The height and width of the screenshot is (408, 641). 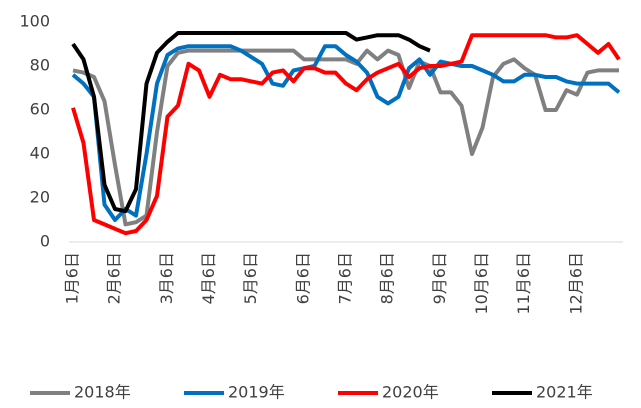 What do you see at coordinates (439, 278) in the screenshot?
I see `x-tick-label: 9月6日` at bounding box center [439, 278].